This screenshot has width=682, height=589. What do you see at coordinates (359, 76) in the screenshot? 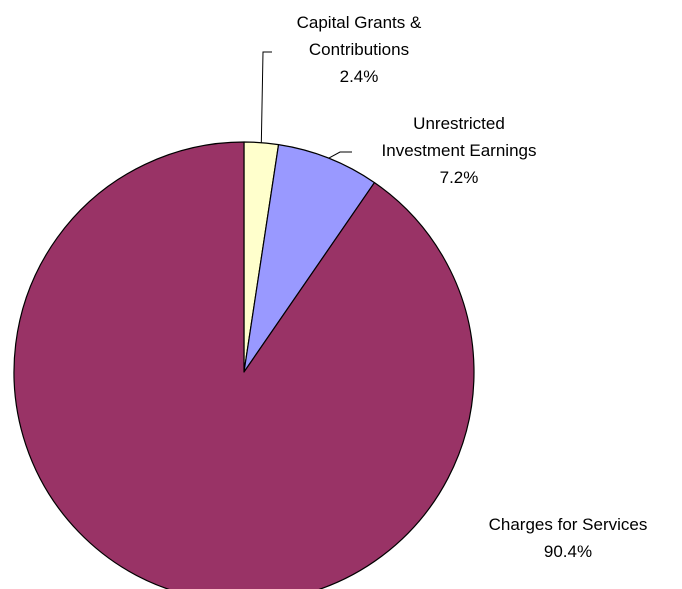
I see `slice-percent-capital-grants: 2.4%` at bounding box center [359, 76].